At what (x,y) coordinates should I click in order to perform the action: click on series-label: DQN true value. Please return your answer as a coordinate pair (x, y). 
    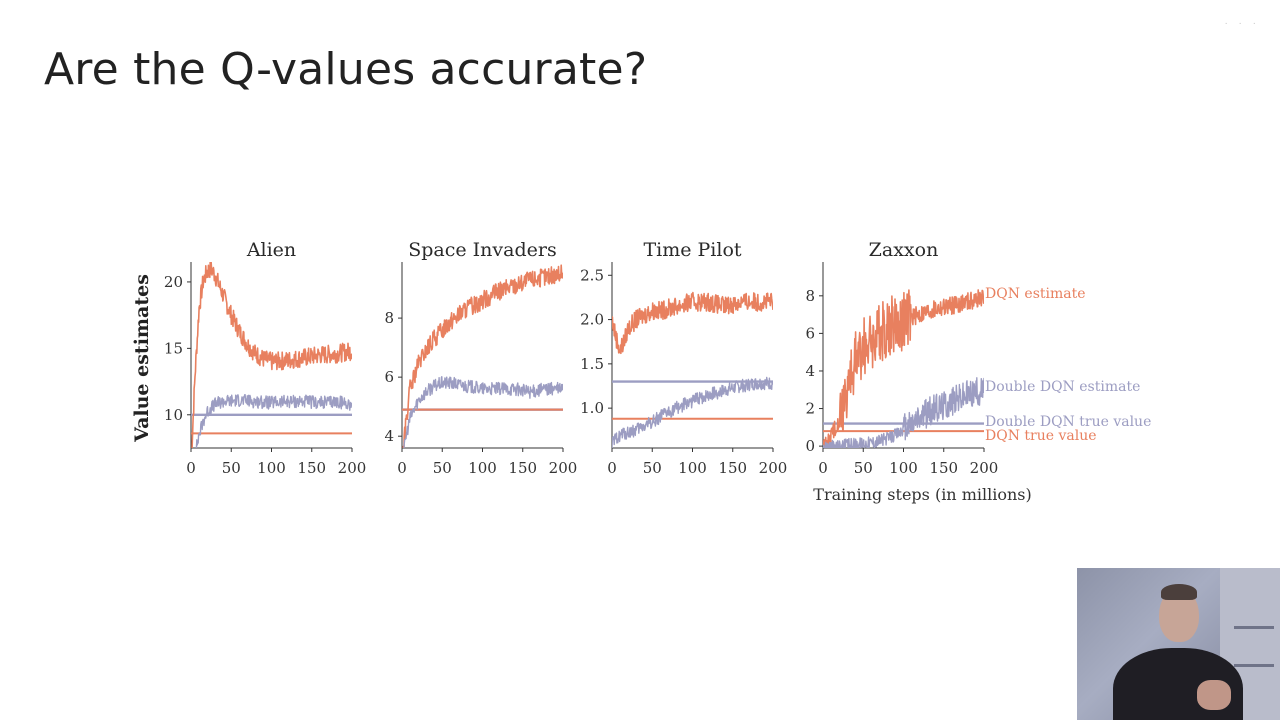
    Looking at the image, I should click on (1041, 436).